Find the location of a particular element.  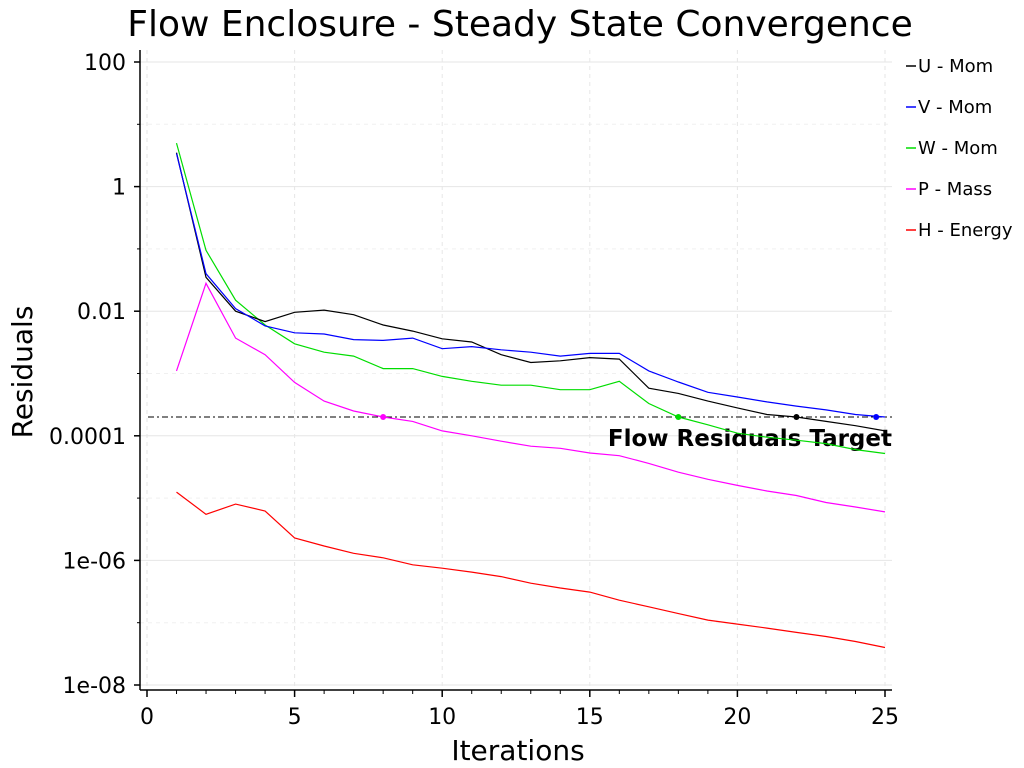

x-tick-label: 20 is located at coordinates (737, 717).